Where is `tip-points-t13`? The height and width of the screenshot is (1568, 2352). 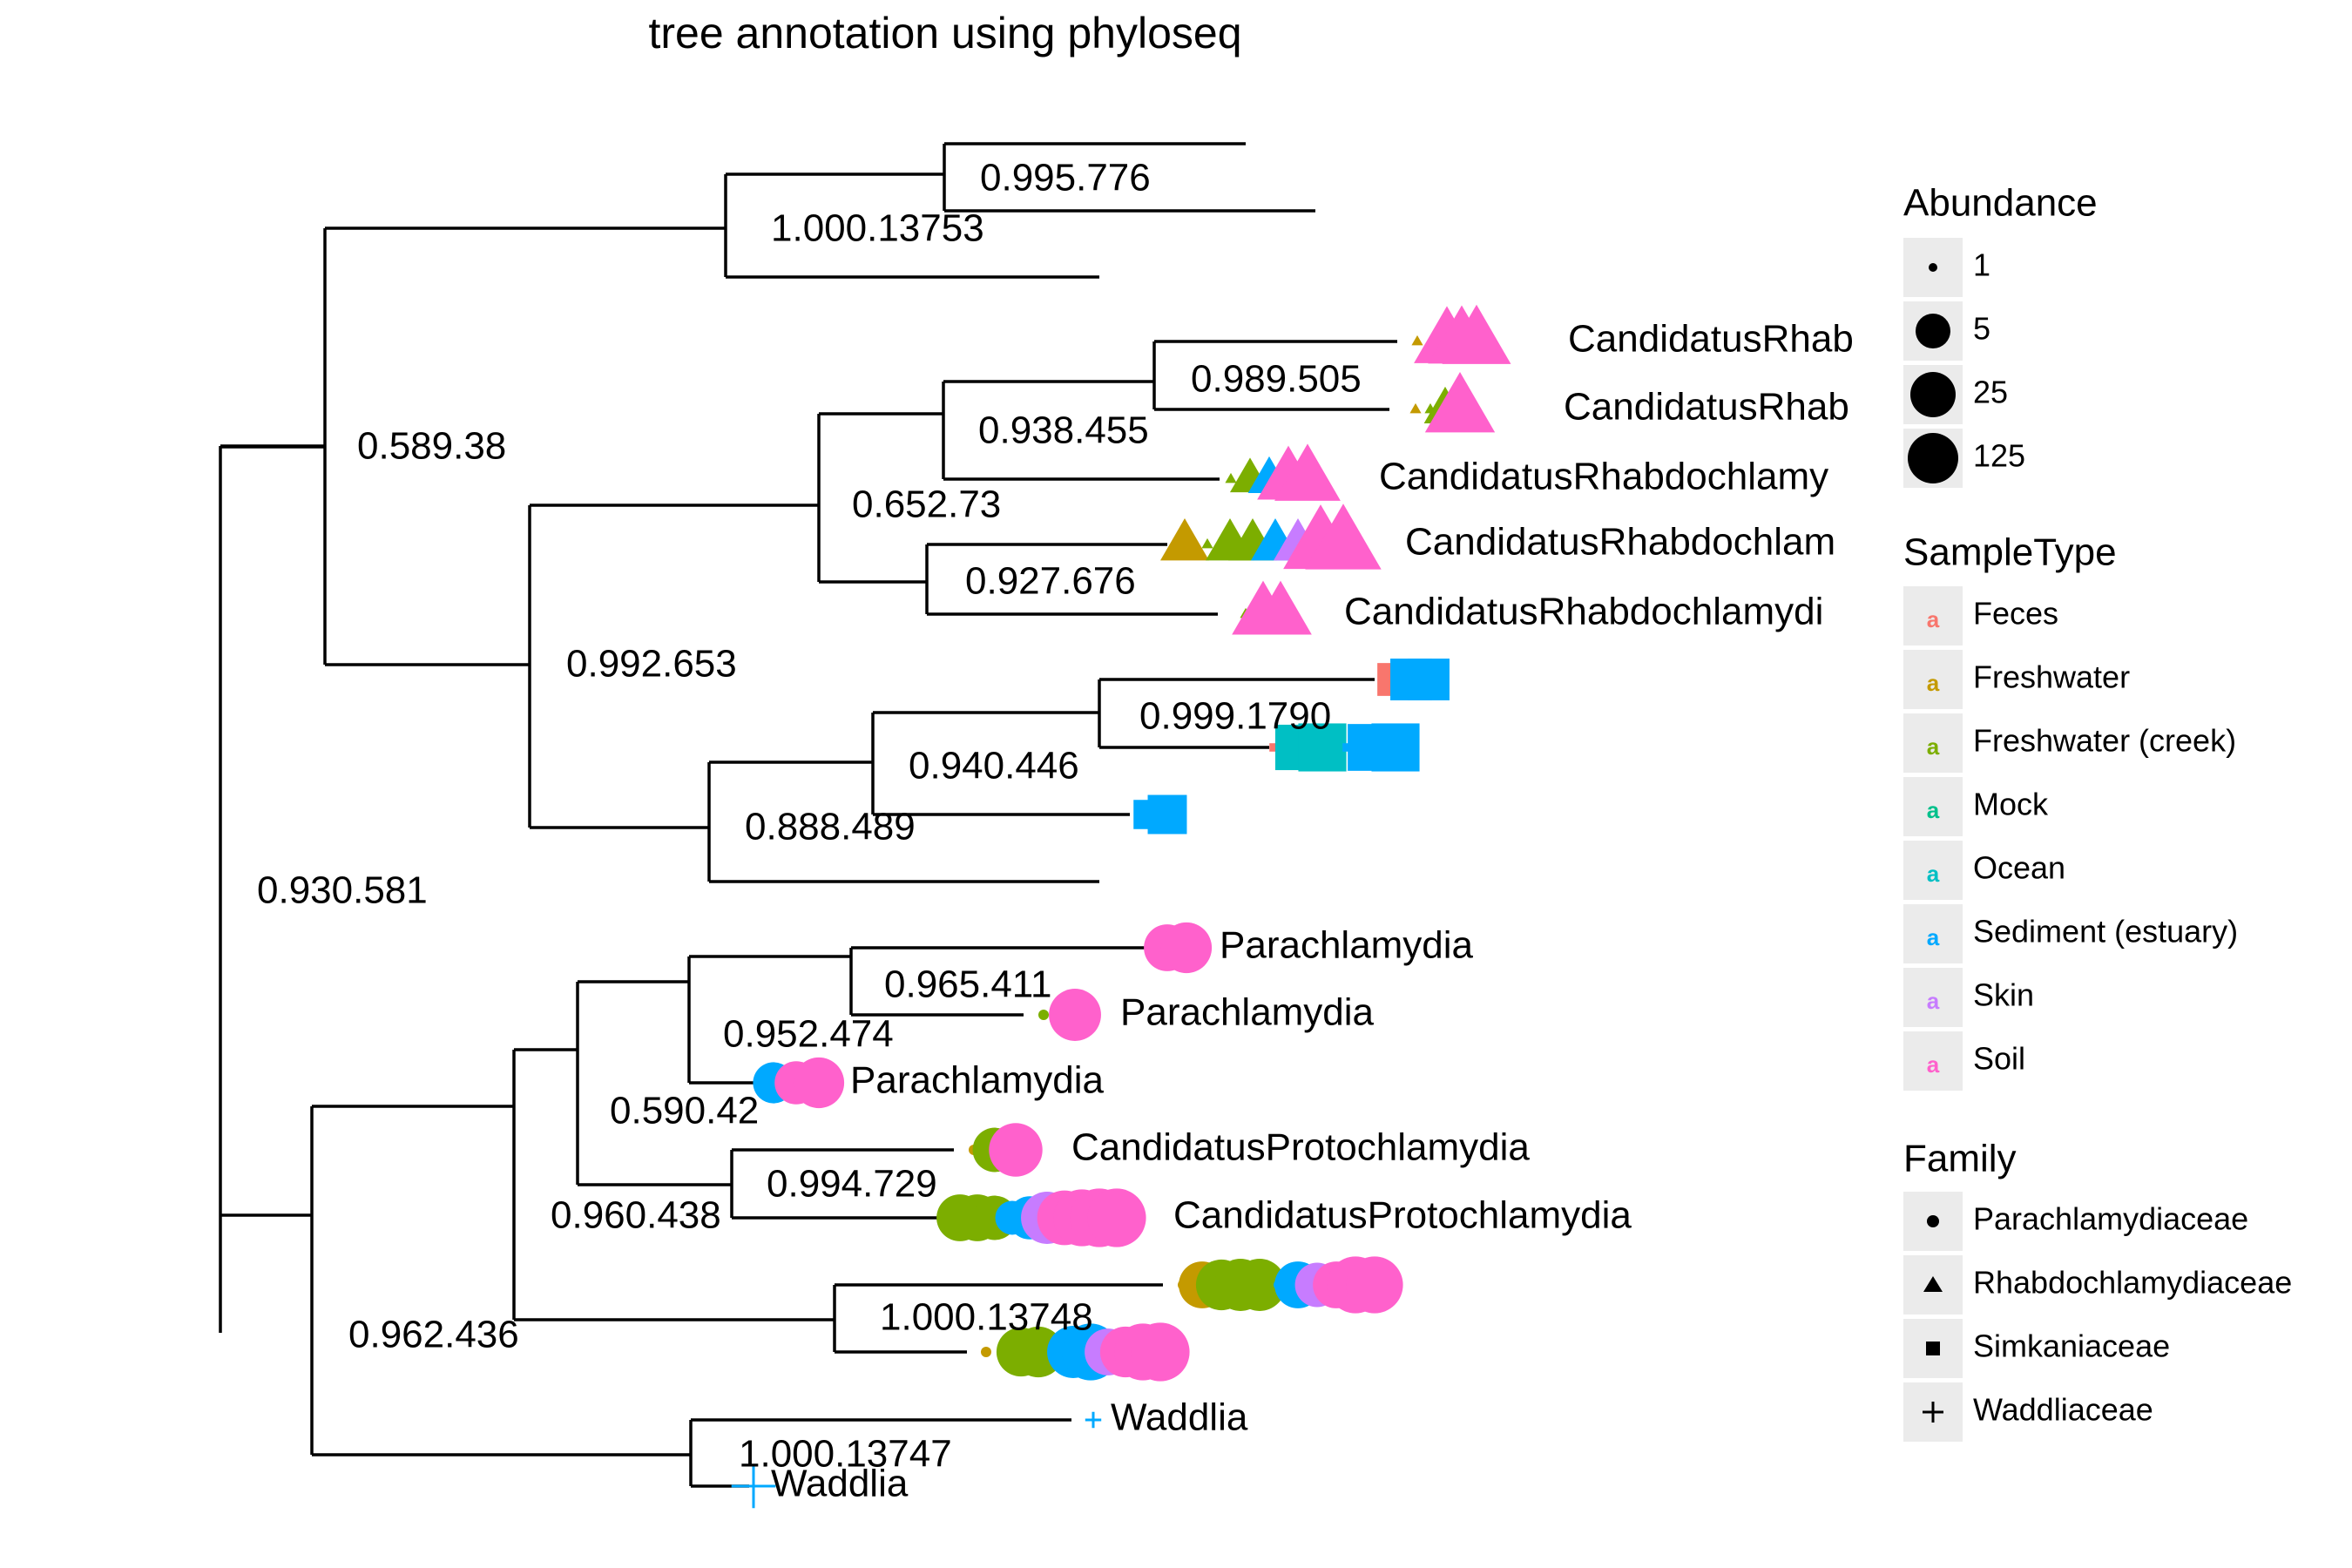 tip-points-t13 is located at coordinates (1178, 948).